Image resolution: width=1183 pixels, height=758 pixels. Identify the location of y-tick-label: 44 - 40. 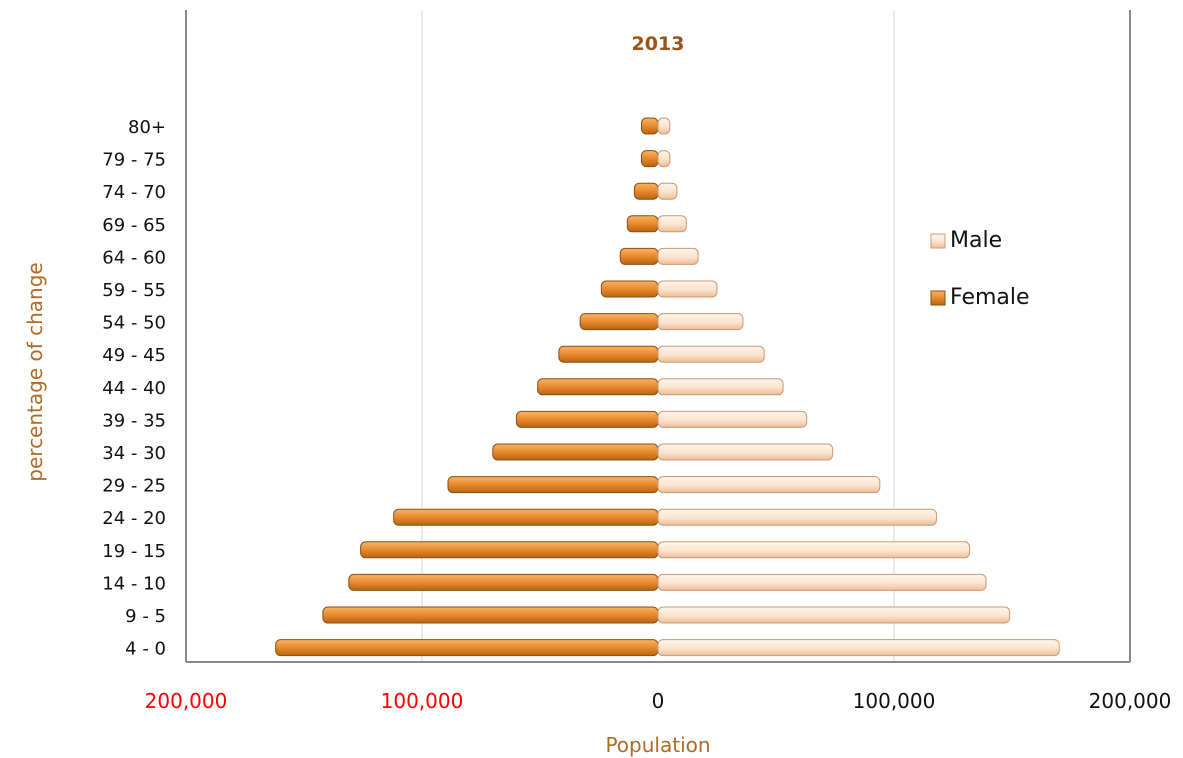
(134, 388).